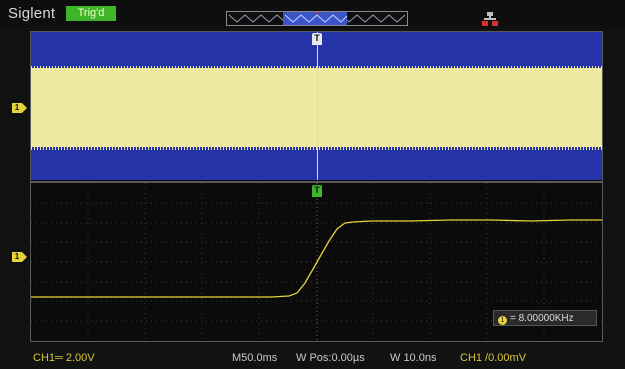 This screenshot has height=369, width=625. Describe the element at coordinates (91, 13) in the screenshot. I see `trigger-status-badge: Trig'd` at that location.